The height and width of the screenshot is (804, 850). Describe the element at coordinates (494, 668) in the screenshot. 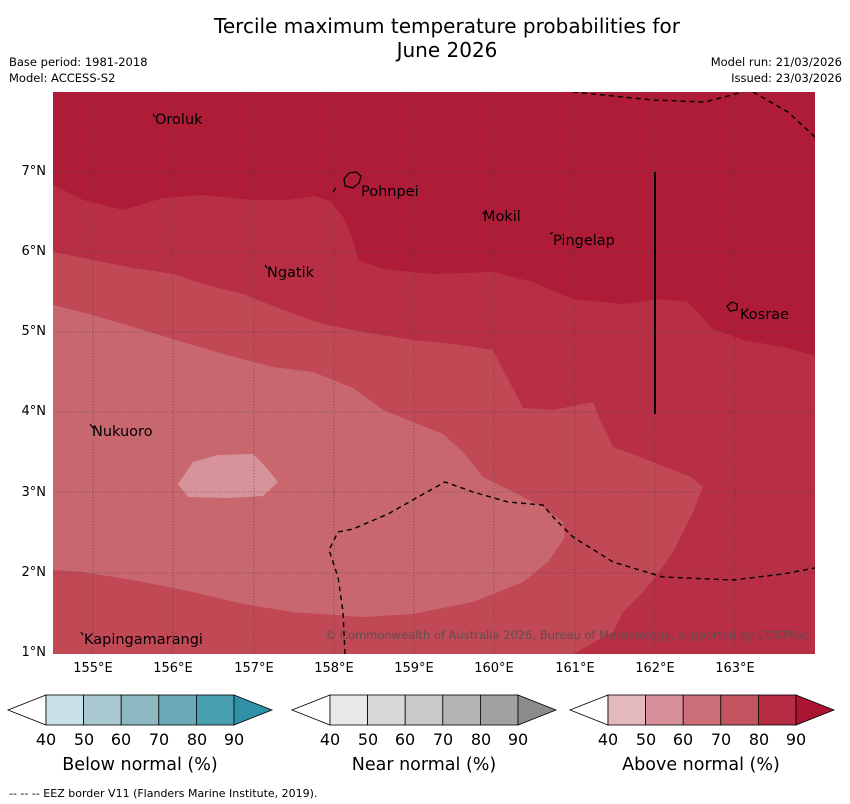

I see `lon-label: 160°E` at that location.